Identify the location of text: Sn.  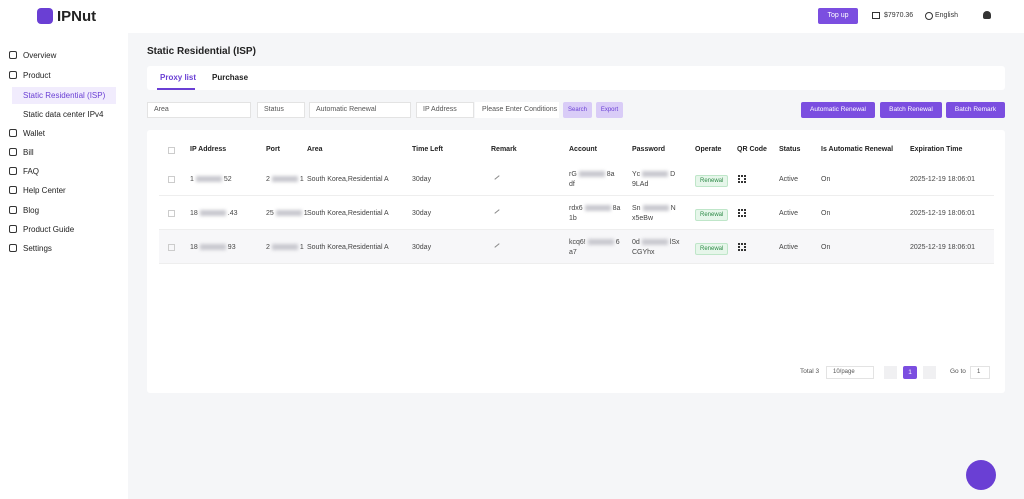
(636, 208).